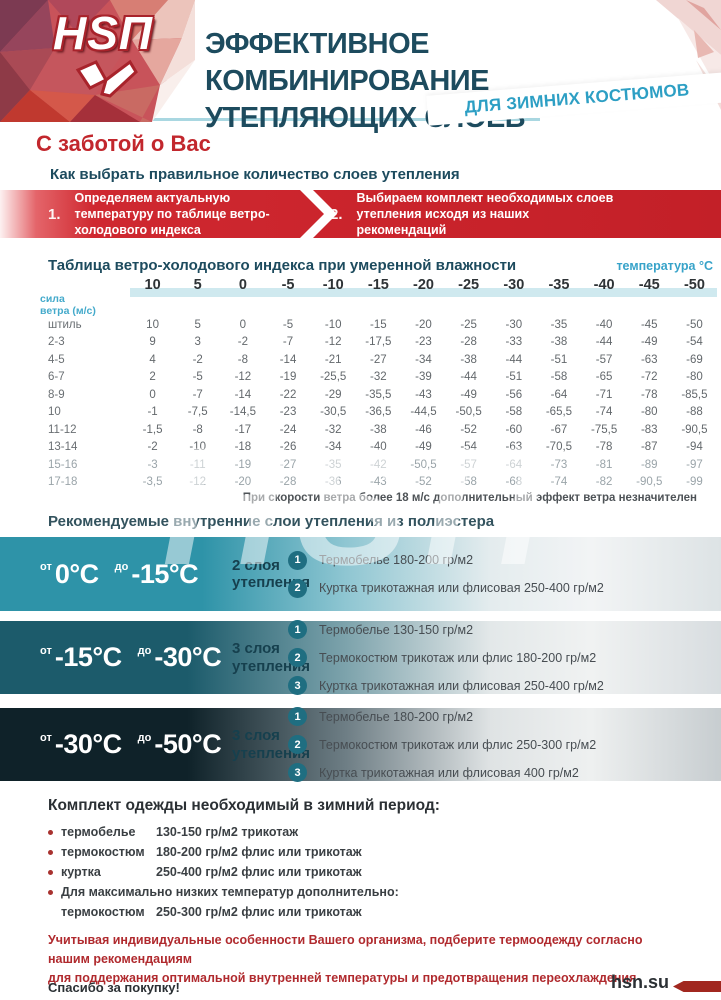 The height and width of the screenshot is (1000, 721). I want to click on kit-extra-item-label: термокостюм, so click(103, 912).